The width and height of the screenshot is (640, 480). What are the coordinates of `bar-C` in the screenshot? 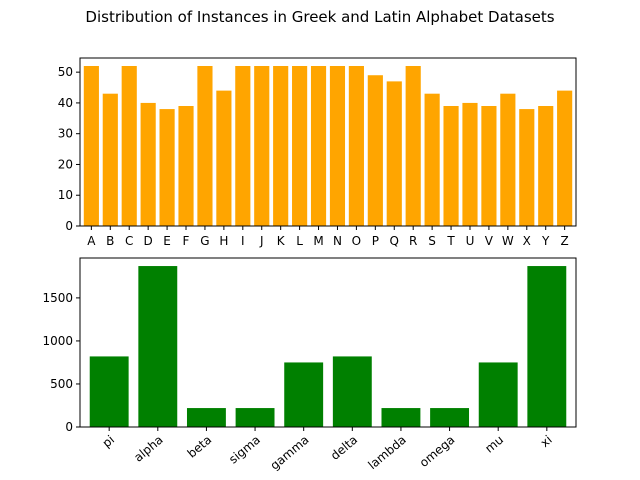 It's located at (129, 146).